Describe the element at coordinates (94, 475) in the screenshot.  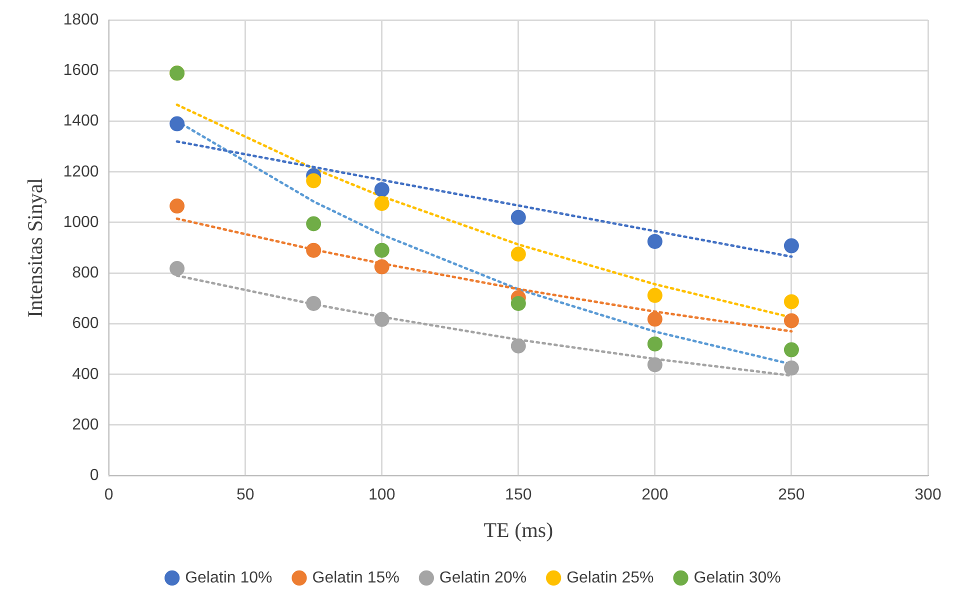
I see `y-tick-label: 0` at that location.